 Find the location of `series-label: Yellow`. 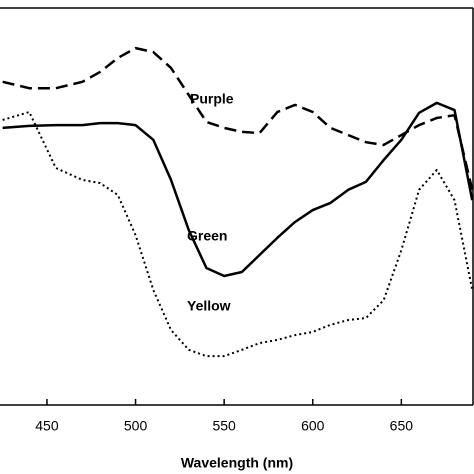

series-label: Yellow is located at coordinates (209, 306).